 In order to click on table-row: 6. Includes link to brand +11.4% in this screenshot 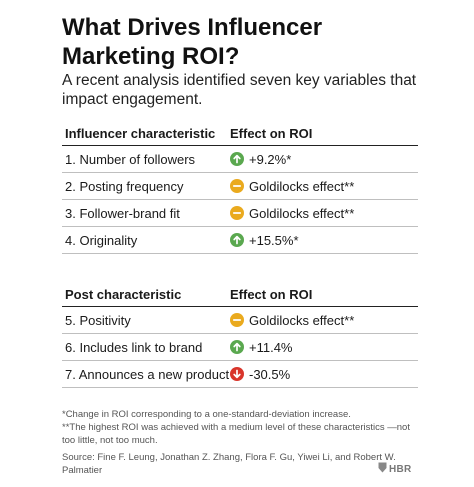, I will do `click(240, 347)`.